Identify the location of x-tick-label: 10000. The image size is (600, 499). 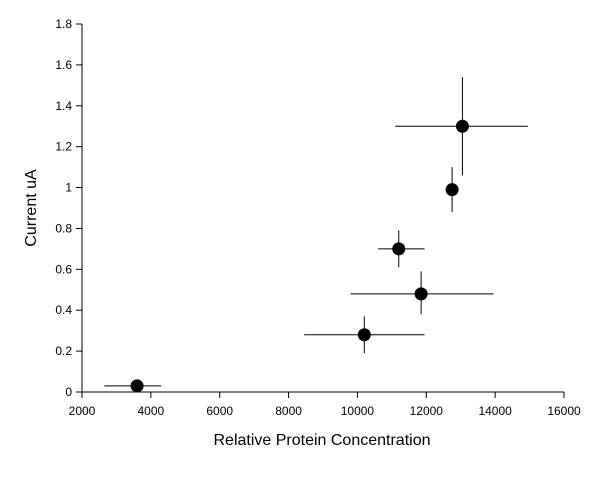
(358, 411).